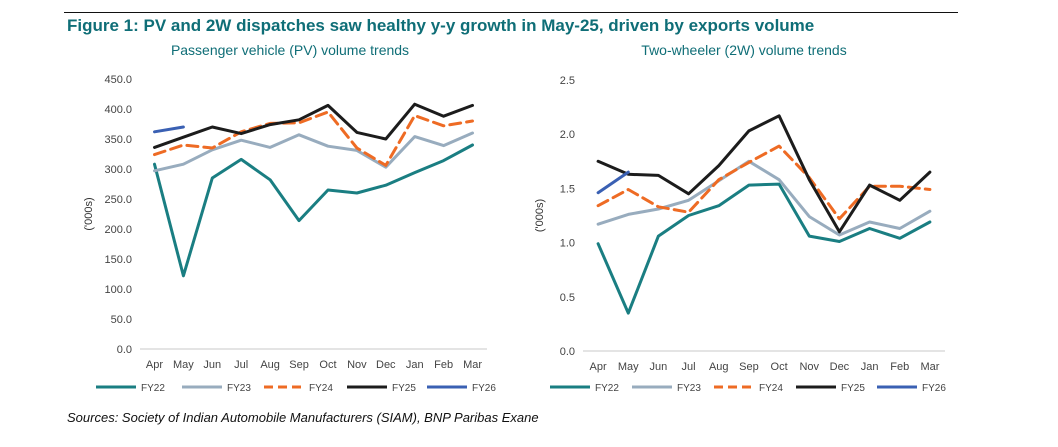  I want to click on y-tick-label: 2.0, so click(567, 135).